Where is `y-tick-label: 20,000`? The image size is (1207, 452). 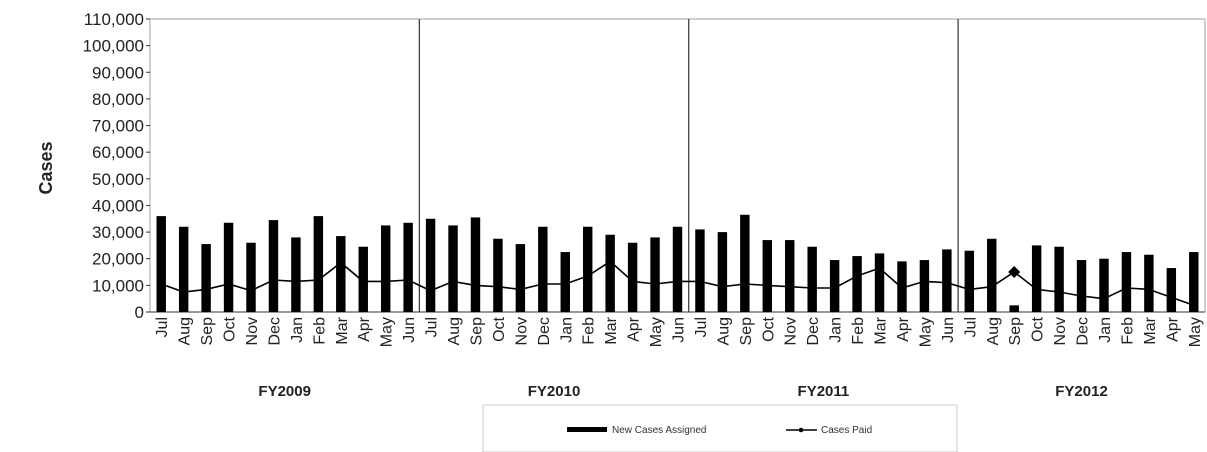 y-tick-label: 20,000 is located at coordinates (118, 259).